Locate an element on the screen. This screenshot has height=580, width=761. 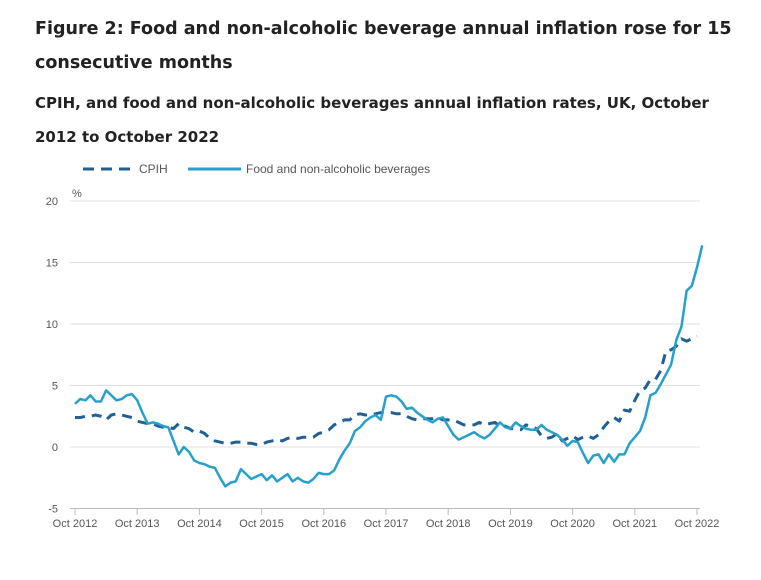
y-axis-unit: % is located at coordinates (77, 194).